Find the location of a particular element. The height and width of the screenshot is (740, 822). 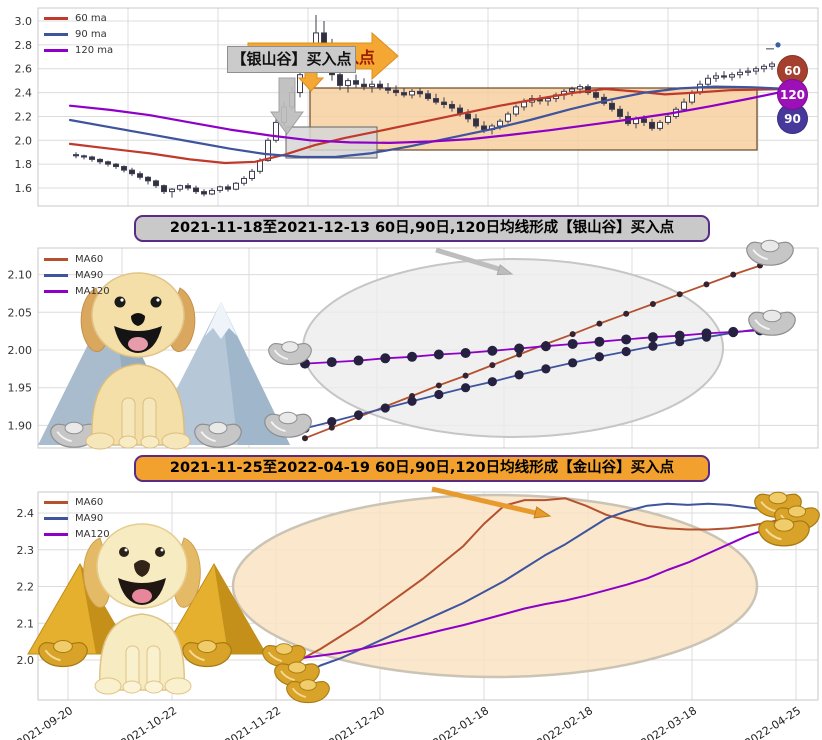

y-tick-label: 1.8 is located at coordinates (24, 164).